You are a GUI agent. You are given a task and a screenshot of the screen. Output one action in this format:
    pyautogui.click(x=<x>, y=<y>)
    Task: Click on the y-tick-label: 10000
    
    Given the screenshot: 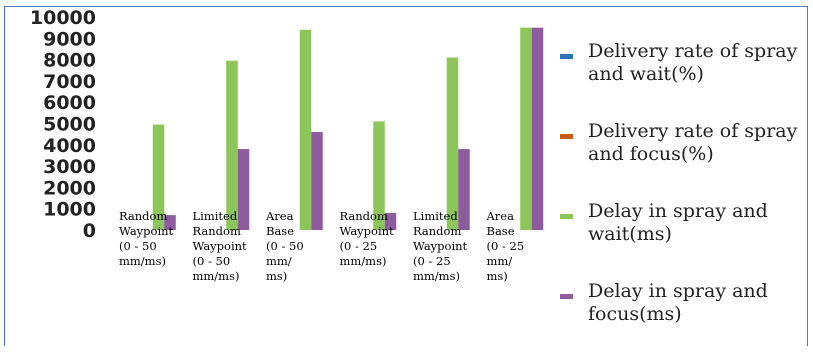 What is the action you would take?
    pyautogui.click(x=63, y=18)
    